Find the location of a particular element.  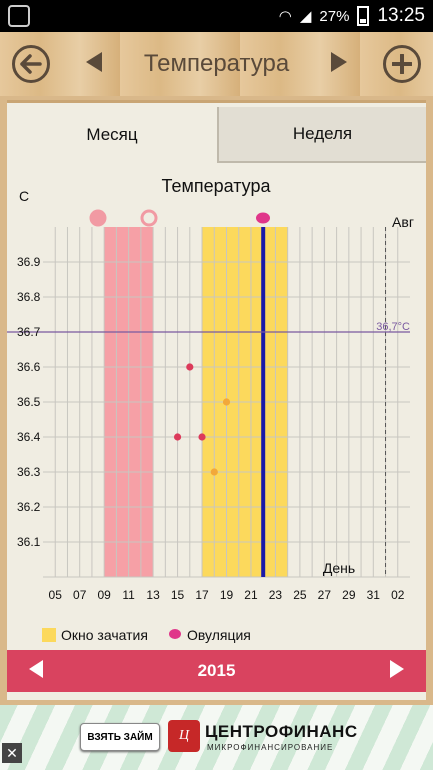

tab-month: Месяц is located at coordinates (112, 135).